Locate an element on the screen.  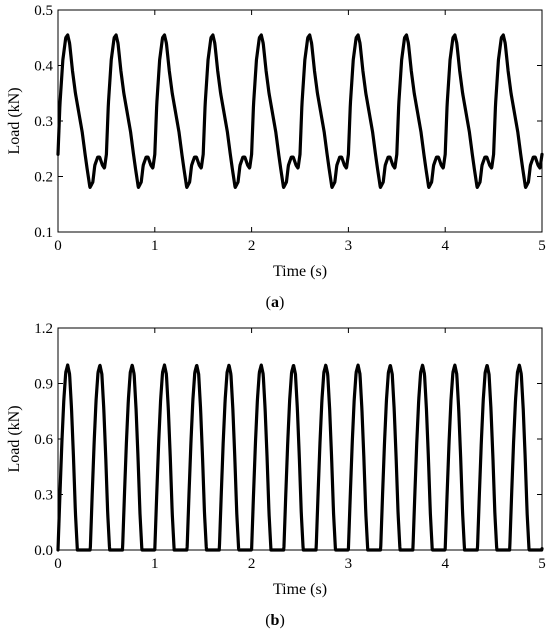
x-tick-labels-a: 0 1 2 3 4 5 is located at coordinates (300, 246).